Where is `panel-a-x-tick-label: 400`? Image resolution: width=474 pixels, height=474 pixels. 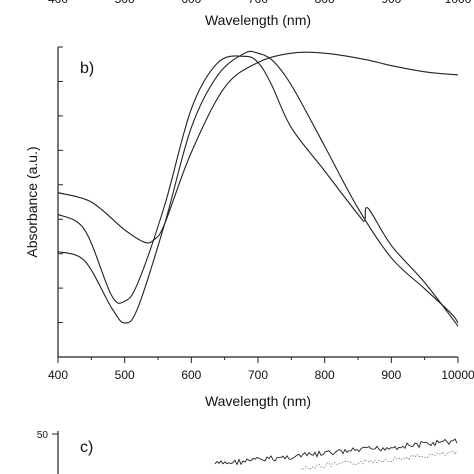
panel-a-x-tick-label: 400 is located at coordinates (58, 3).